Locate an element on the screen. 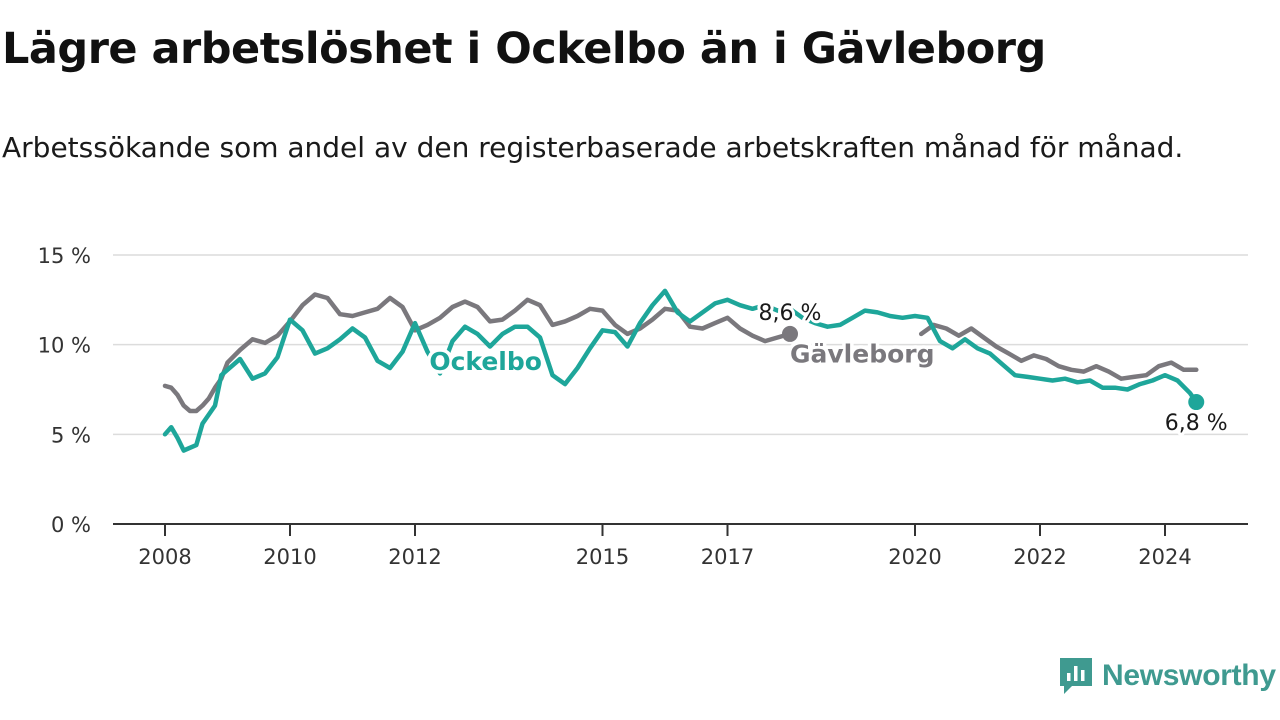 The width and height of the screenshot is (1280, 720). end-value-label-halo: 6,8 % is located at coordinates (1196, 423).